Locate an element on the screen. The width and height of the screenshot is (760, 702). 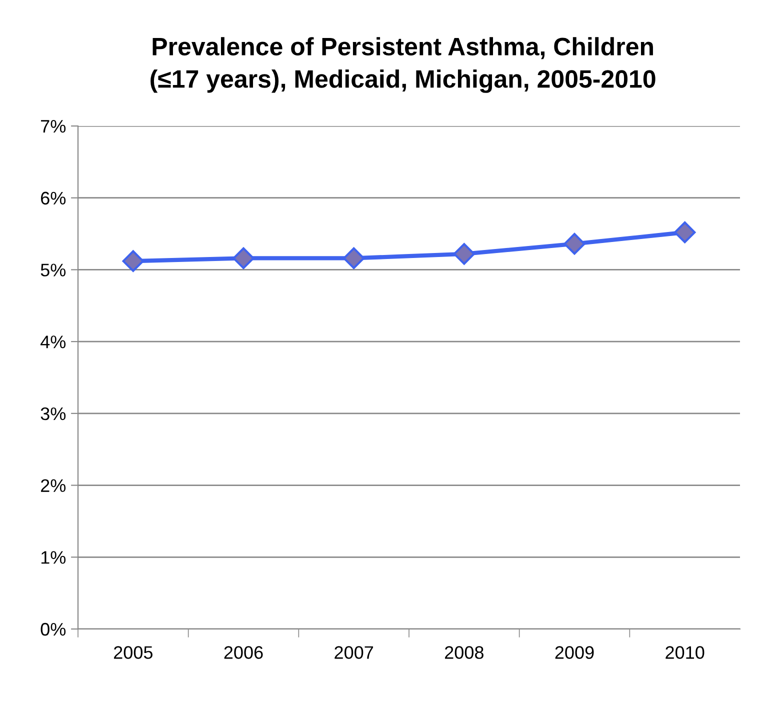
y-tick-label: 7% is located at coordinates (53, 126).